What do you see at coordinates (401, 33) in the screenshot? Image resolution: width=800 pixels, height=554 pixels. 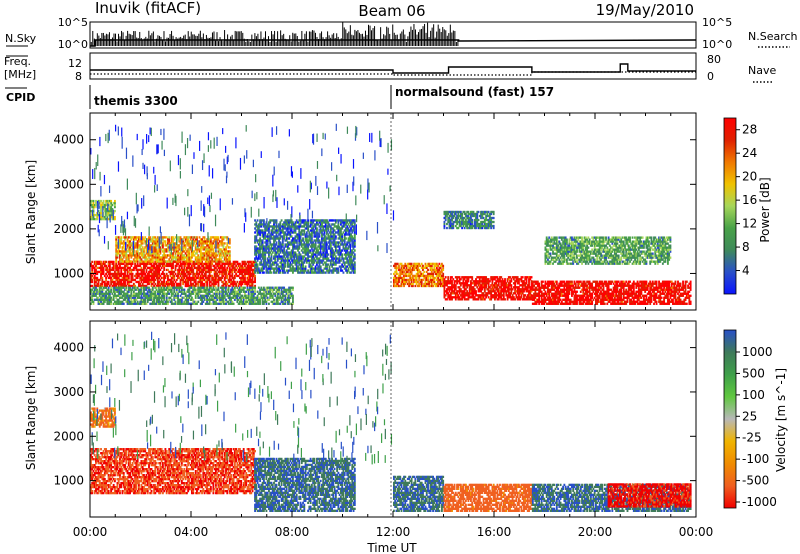 I see `nsky-panel: 10^5 10^0 10^5 10^0 N.Sky N.Search` at bounding box center [401, 33].